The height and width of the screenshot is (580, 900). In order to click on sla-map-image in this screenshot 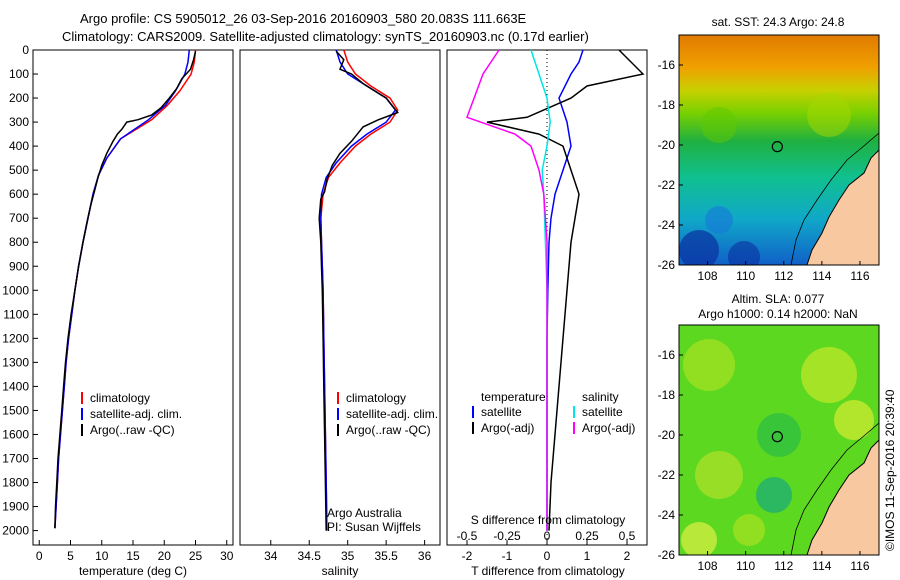, I will do `click(779, 440)`.